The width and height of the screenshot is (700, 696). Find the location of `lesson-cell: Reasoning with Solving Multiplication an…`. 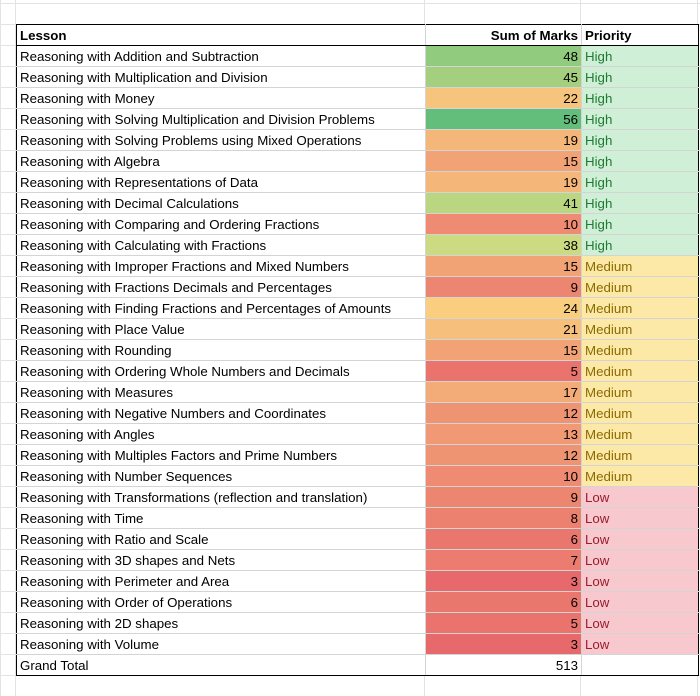

lesson-cell: Reasoning with Solving Multiplication an… is located at coordinates (221, 119).